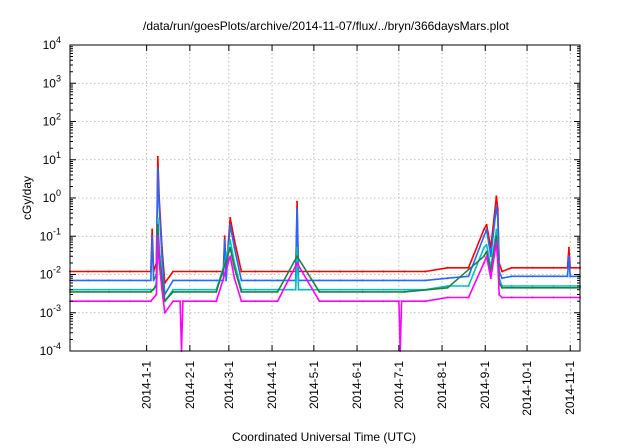 Image resolution: width=640 pixels, height=448 pixels. What do you see at coordinates (27, 198) in the screenshot?
I see `y-axis-label: cGy/day` at bounding box center [27, 198].